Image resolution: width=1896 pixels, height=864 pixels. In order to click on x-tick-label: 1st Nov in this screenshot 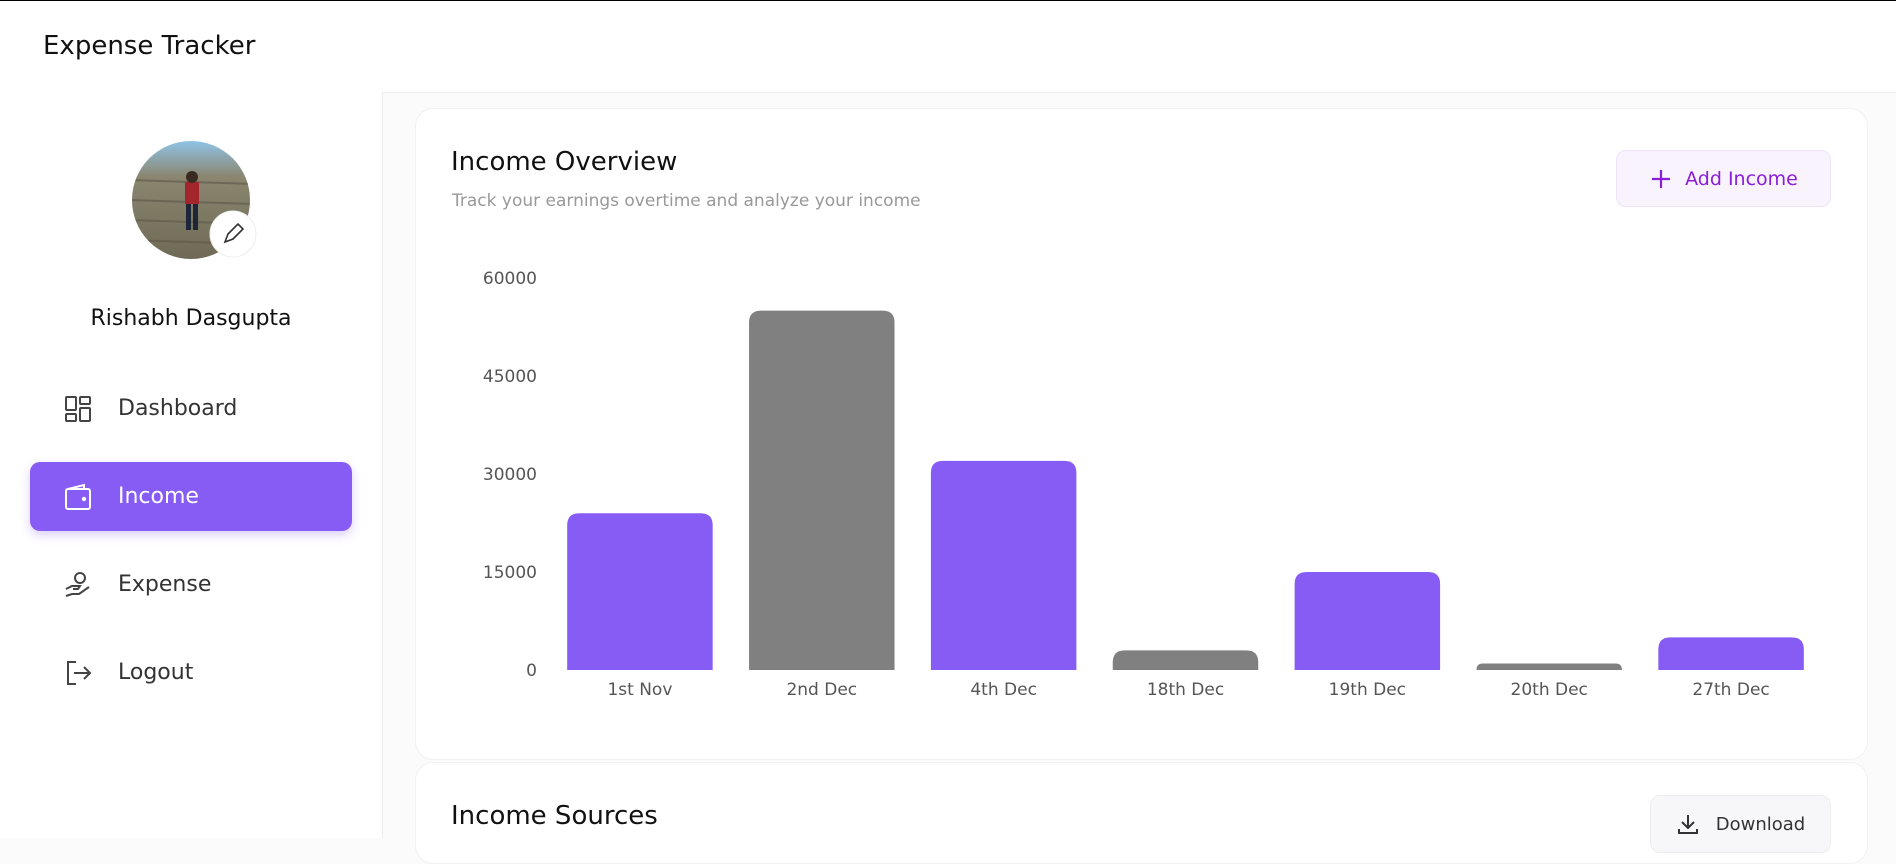, I will do `click(639, 690)`.